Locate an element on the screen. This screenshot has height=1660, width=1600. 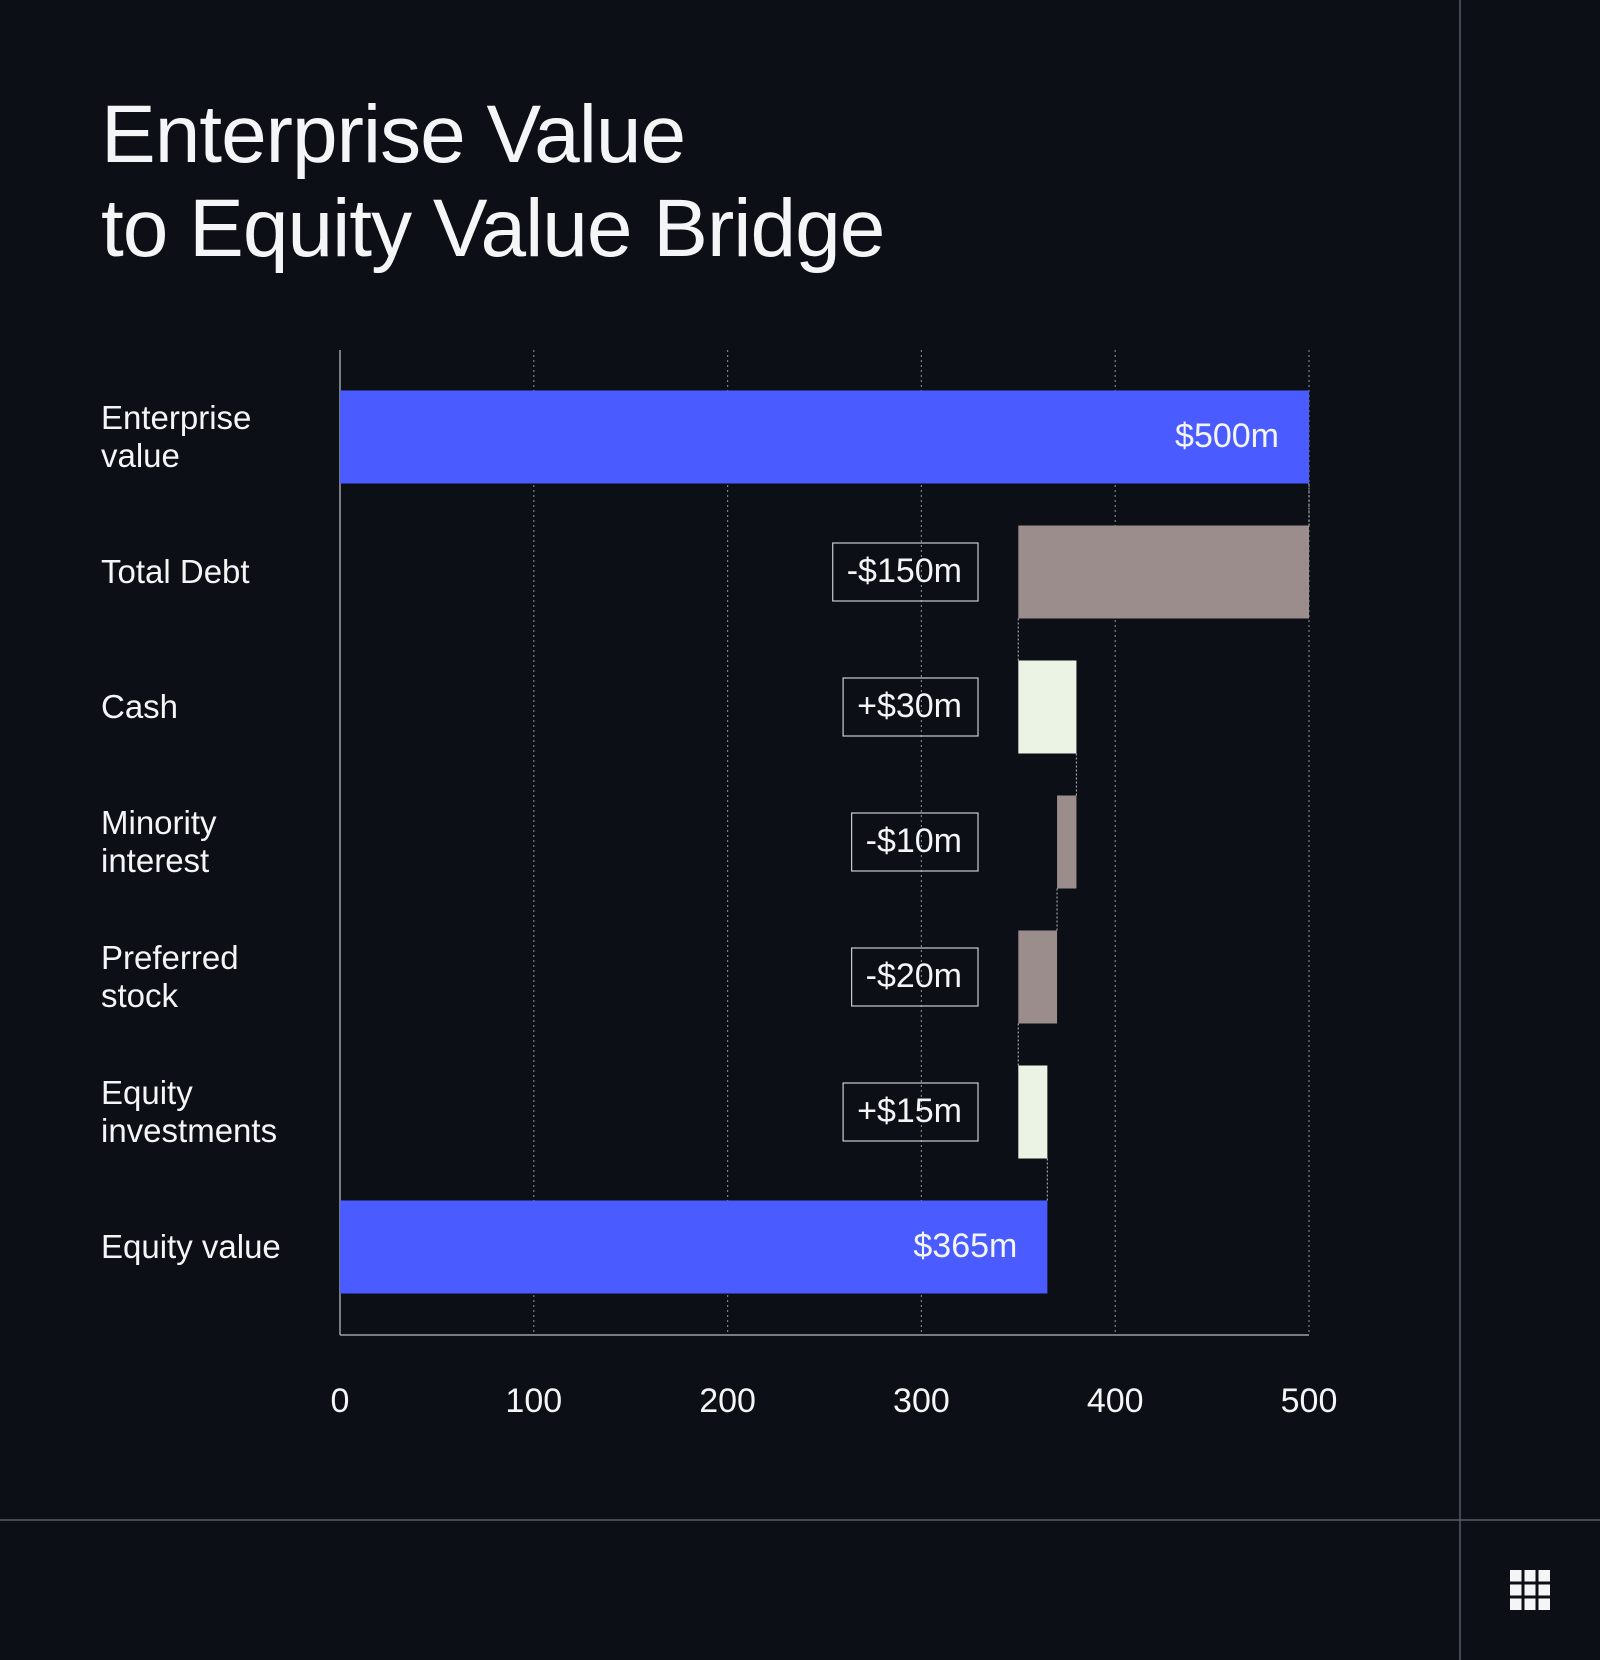
category-label: Cash is located at coordinates (140, 706).